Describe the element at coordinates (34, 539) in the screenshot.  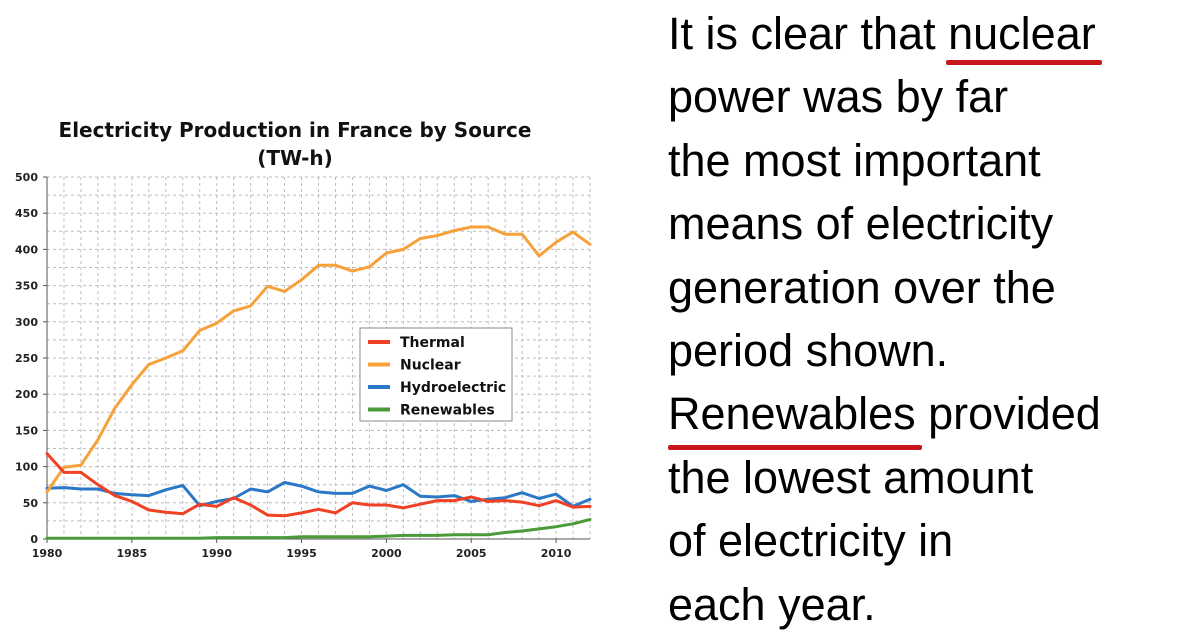
I see `y-tick-label: 0` at that location.